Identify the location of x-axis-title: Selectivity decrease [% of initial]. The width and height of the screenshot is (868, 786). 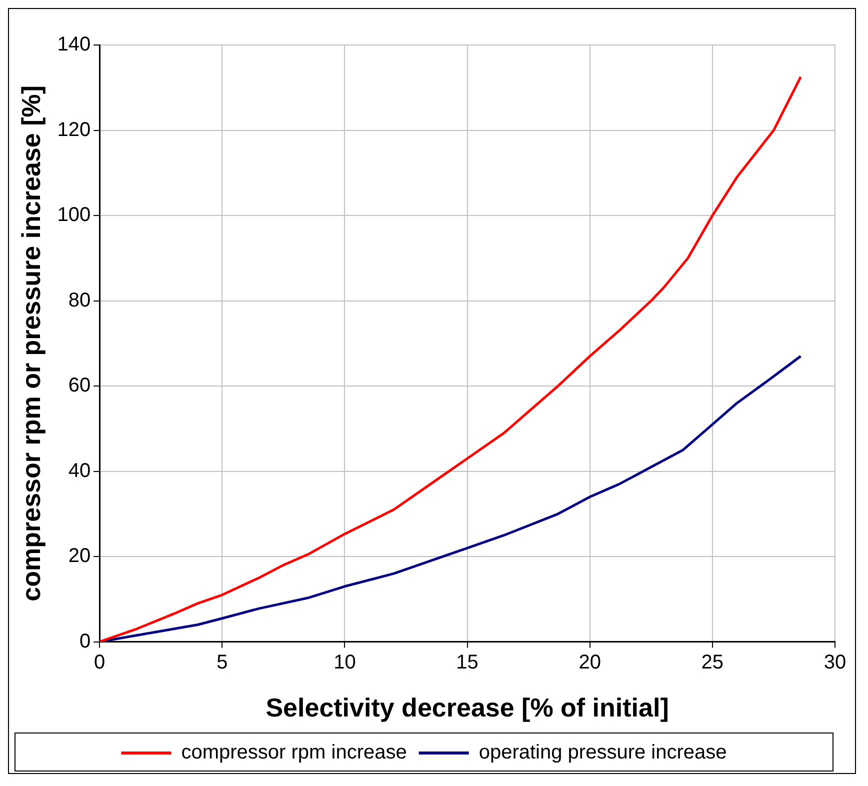
(467, 707).